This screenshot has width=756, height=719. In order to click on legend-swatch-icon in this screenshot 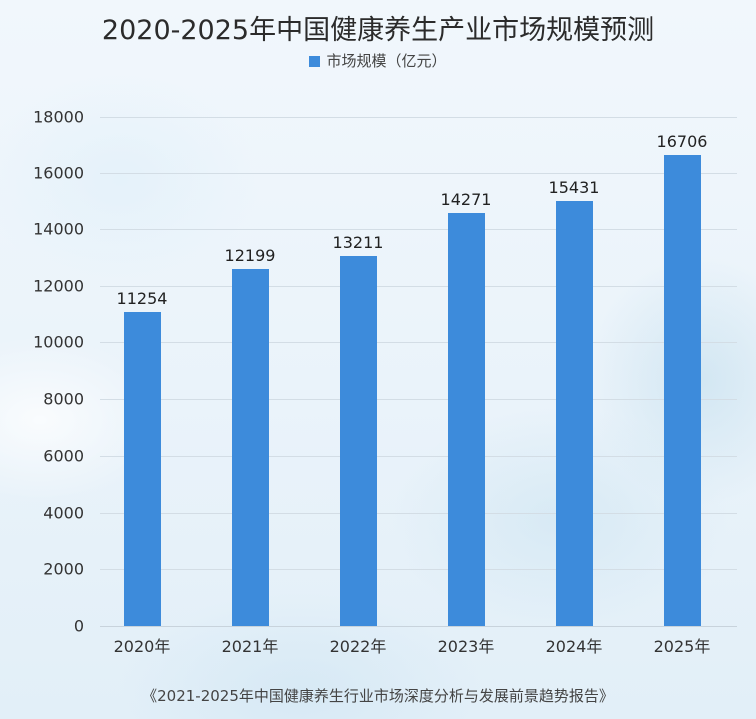, I will do `click(315, 61)`.